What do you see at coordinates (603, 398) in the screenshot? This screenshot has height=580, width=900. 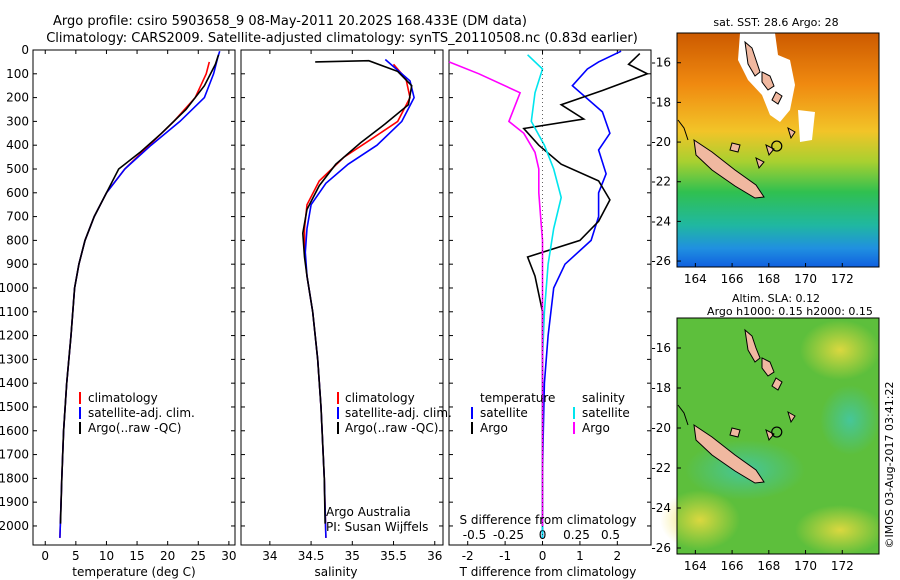 I see `legend-salinity-heading: salinity` at bounding box center [603, 398].